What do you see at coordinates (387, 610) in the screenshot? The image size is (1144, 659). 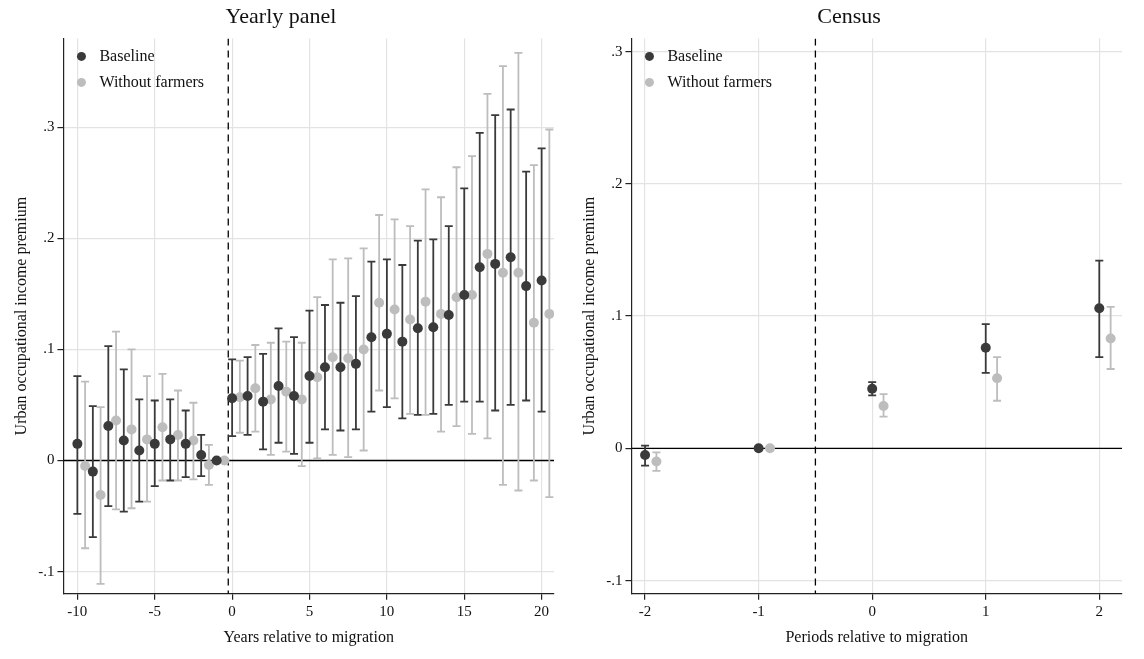 I see `x-tick-label: 10` at bounding box center [387, 610].